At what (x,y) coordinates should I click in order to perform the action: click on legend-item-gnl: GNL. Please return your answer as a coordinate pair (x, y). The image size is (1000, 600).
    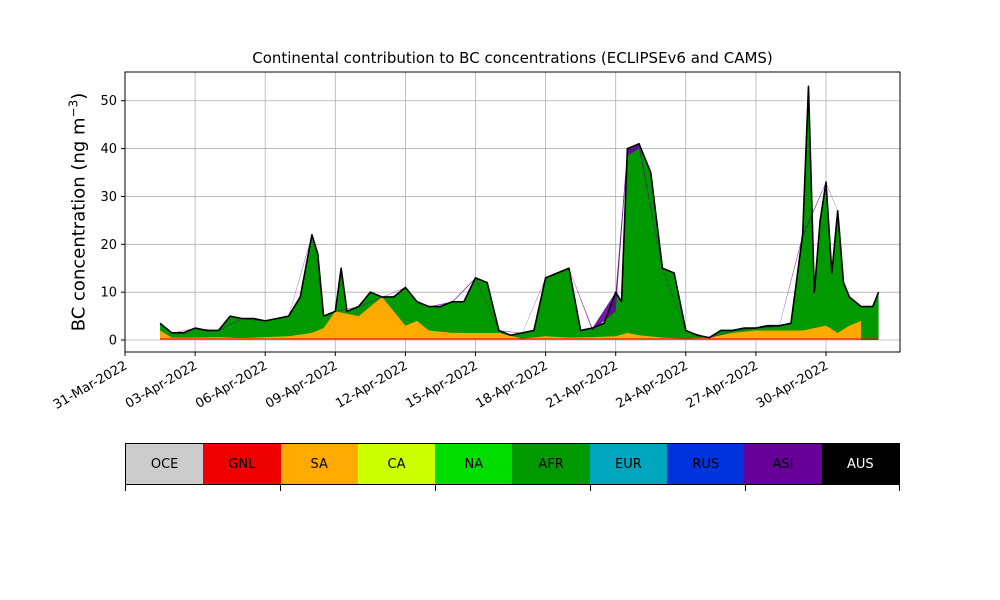
    Looking at the image, I should click on (242, 464).